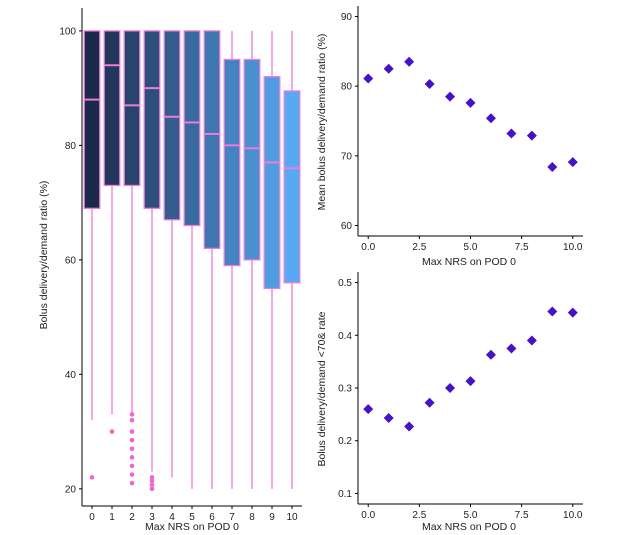  I want to click on y-tick-label: 0.3, so click(345, 389).